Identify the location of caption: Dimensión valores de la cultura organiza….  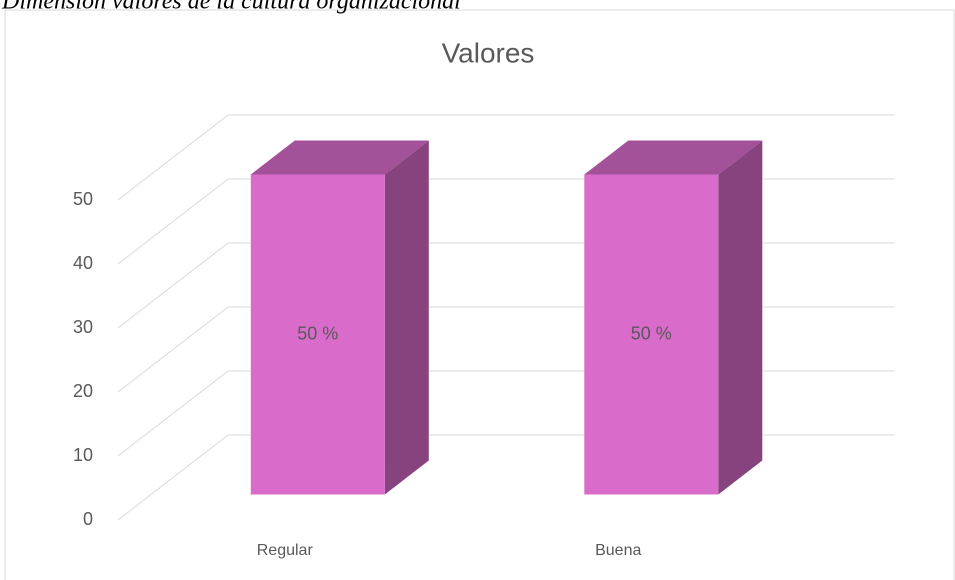
(231, 7).